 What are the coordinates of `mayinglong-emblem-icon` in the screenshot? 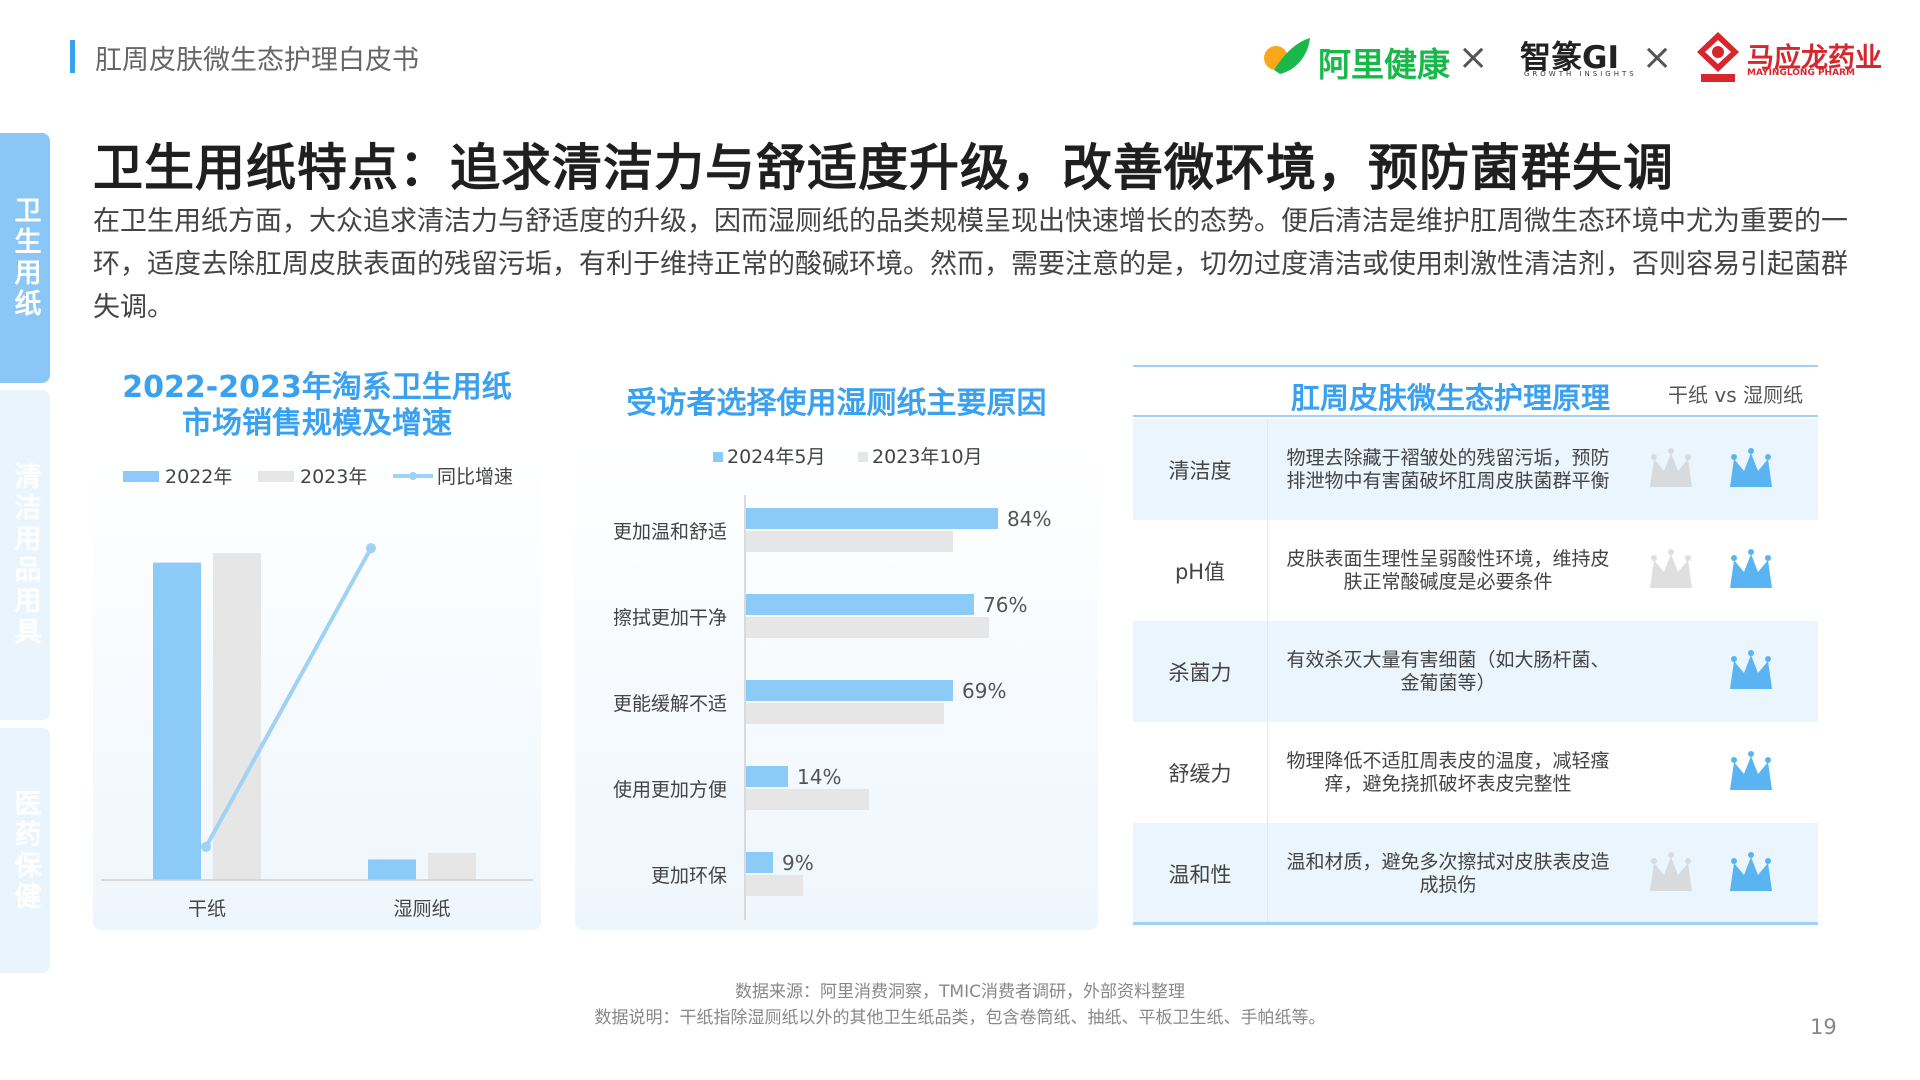 It's located at (1718, 57).